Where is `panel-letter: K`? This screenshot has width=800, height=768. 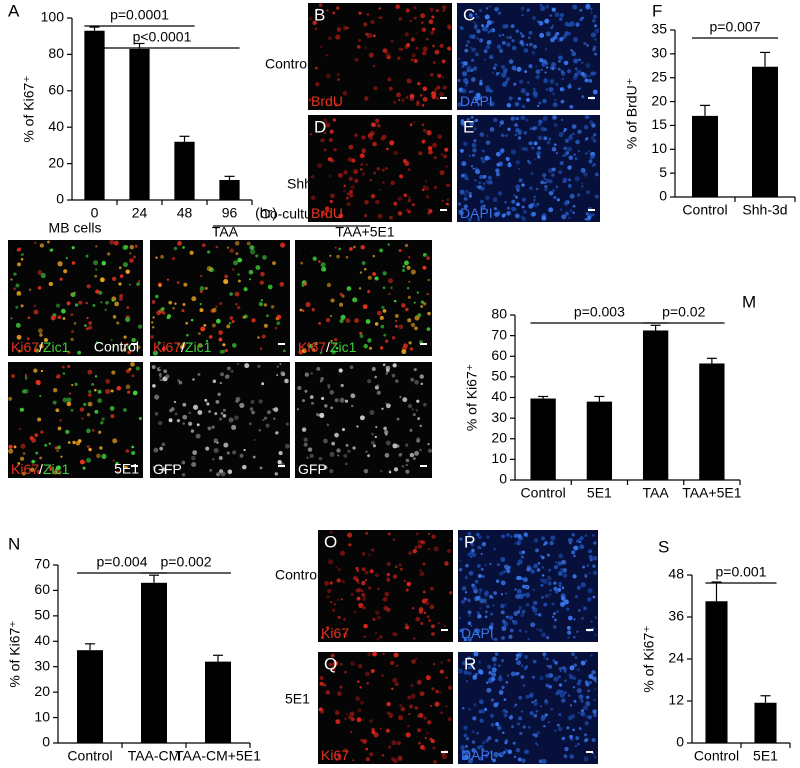 panel-letter: K is located at coordinates (307, 251).